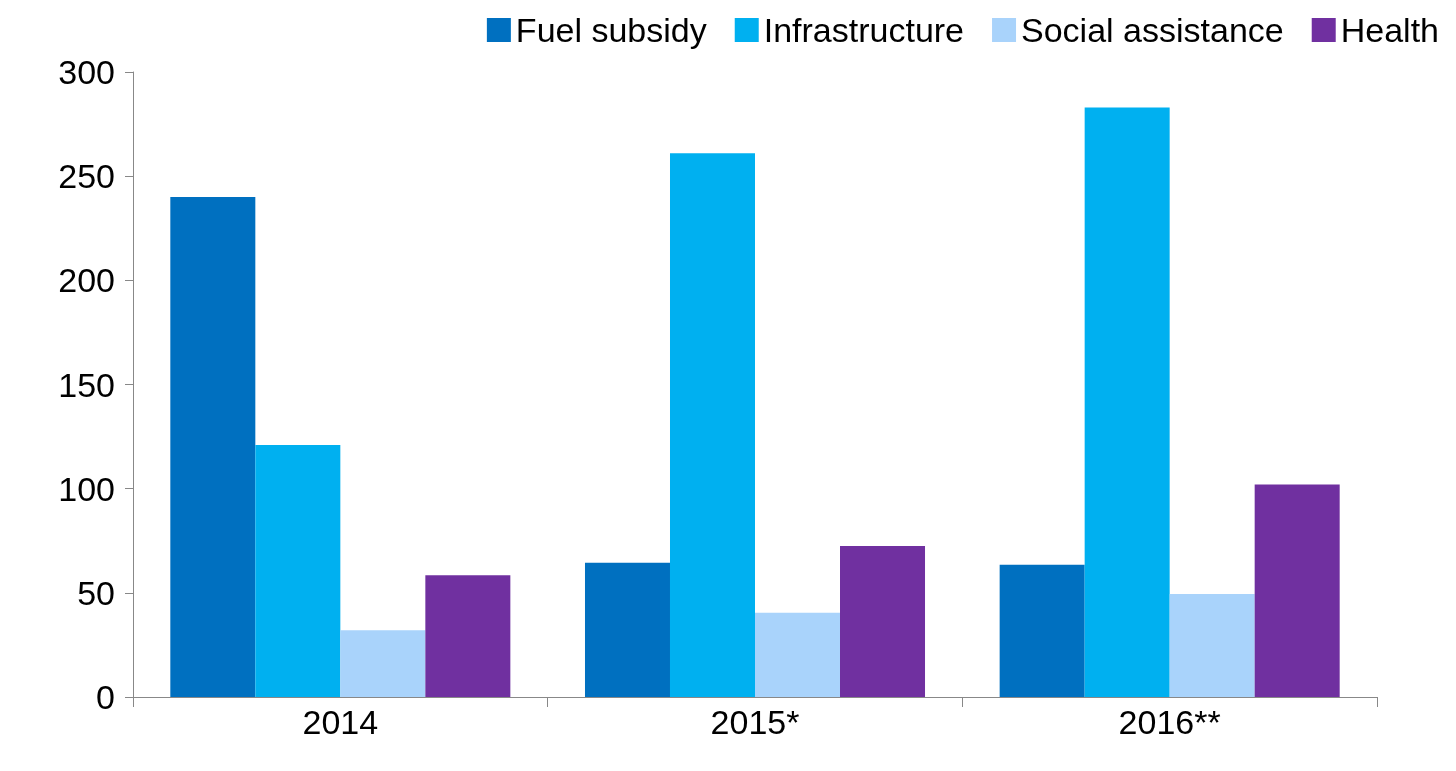 The height and width of the screenshot is (771, 1456). What do you see at coordinates (340, 722) in the screenshot?
I see `x-tick-label: 2014` at bounding box center [340, 722].